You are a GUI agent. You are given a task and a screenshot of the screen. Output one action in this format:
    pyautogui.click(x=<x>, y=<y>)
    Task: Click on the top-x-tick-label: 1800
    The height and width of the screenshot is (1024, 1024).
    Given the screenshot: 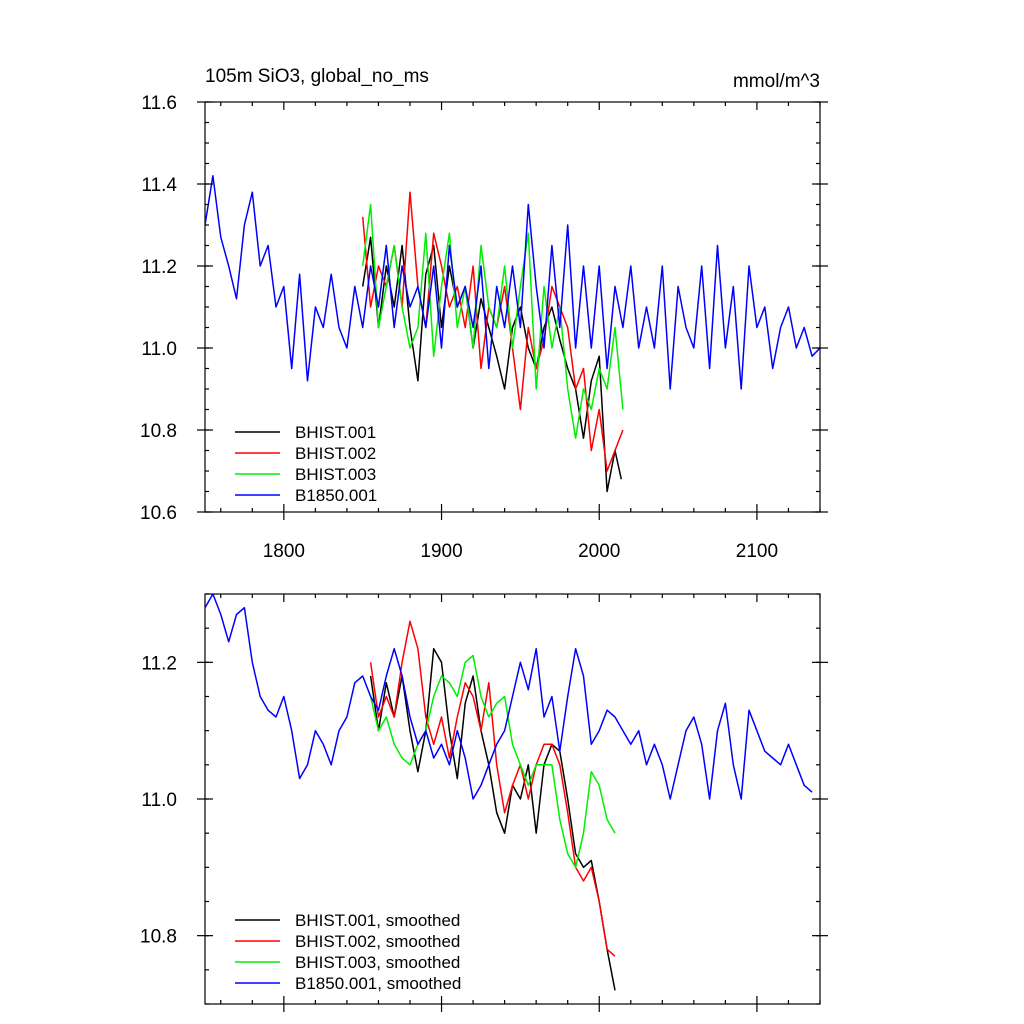 What is the action you would take?
    pyautogui.click(x=284, y=551)
    